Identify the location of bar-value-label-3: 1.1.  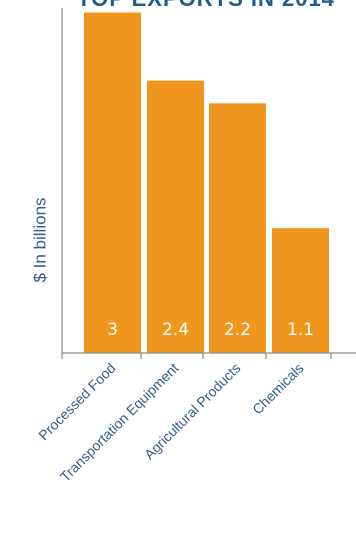
(300, 330).